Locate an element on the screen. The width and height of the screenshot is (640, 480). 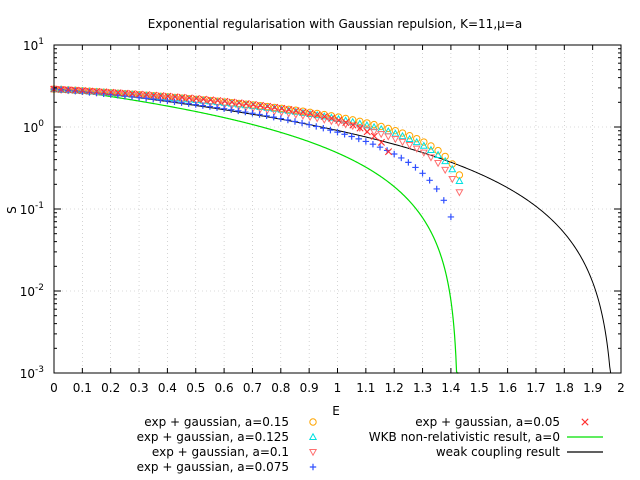
x-tick-label: 1.8 is located at coordinates (564, 388).